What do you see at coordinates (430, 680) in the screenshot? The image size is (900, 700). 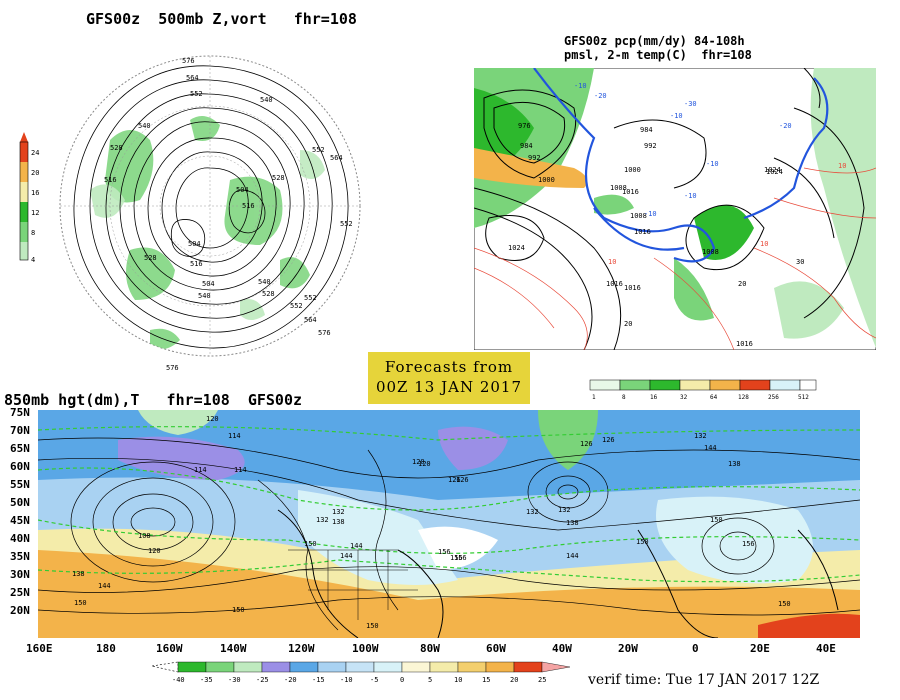 I see `temp-scale-label: 5` at bounding box center [430, 680].